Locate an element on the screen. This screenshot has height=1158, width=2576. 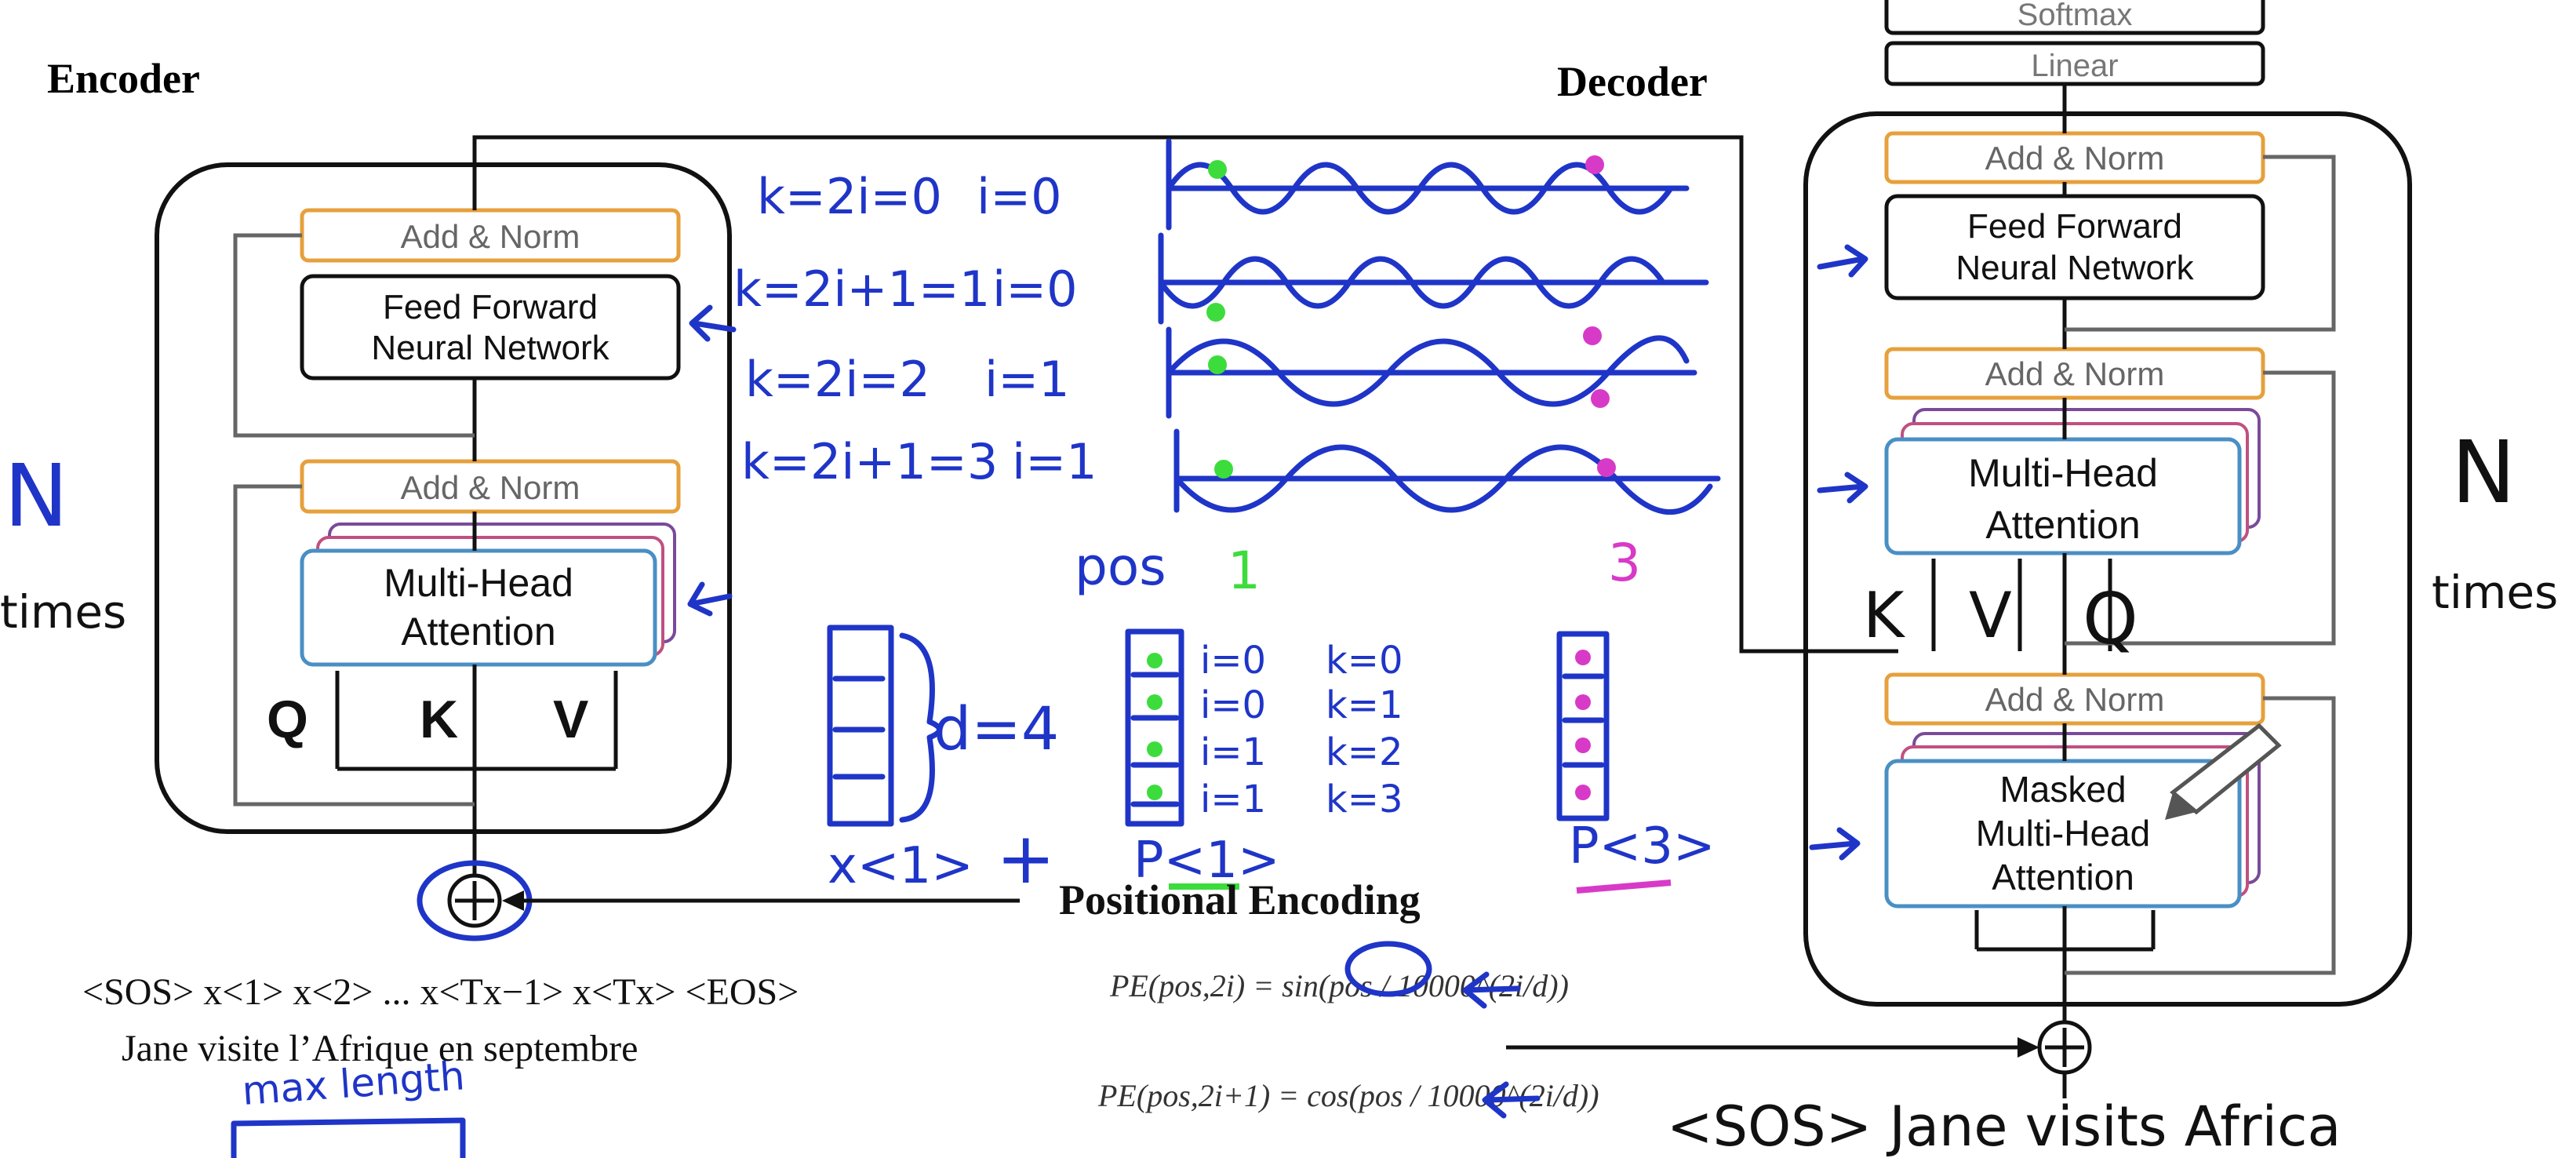
wave-green-dots is located at coordinates (1219, 319).